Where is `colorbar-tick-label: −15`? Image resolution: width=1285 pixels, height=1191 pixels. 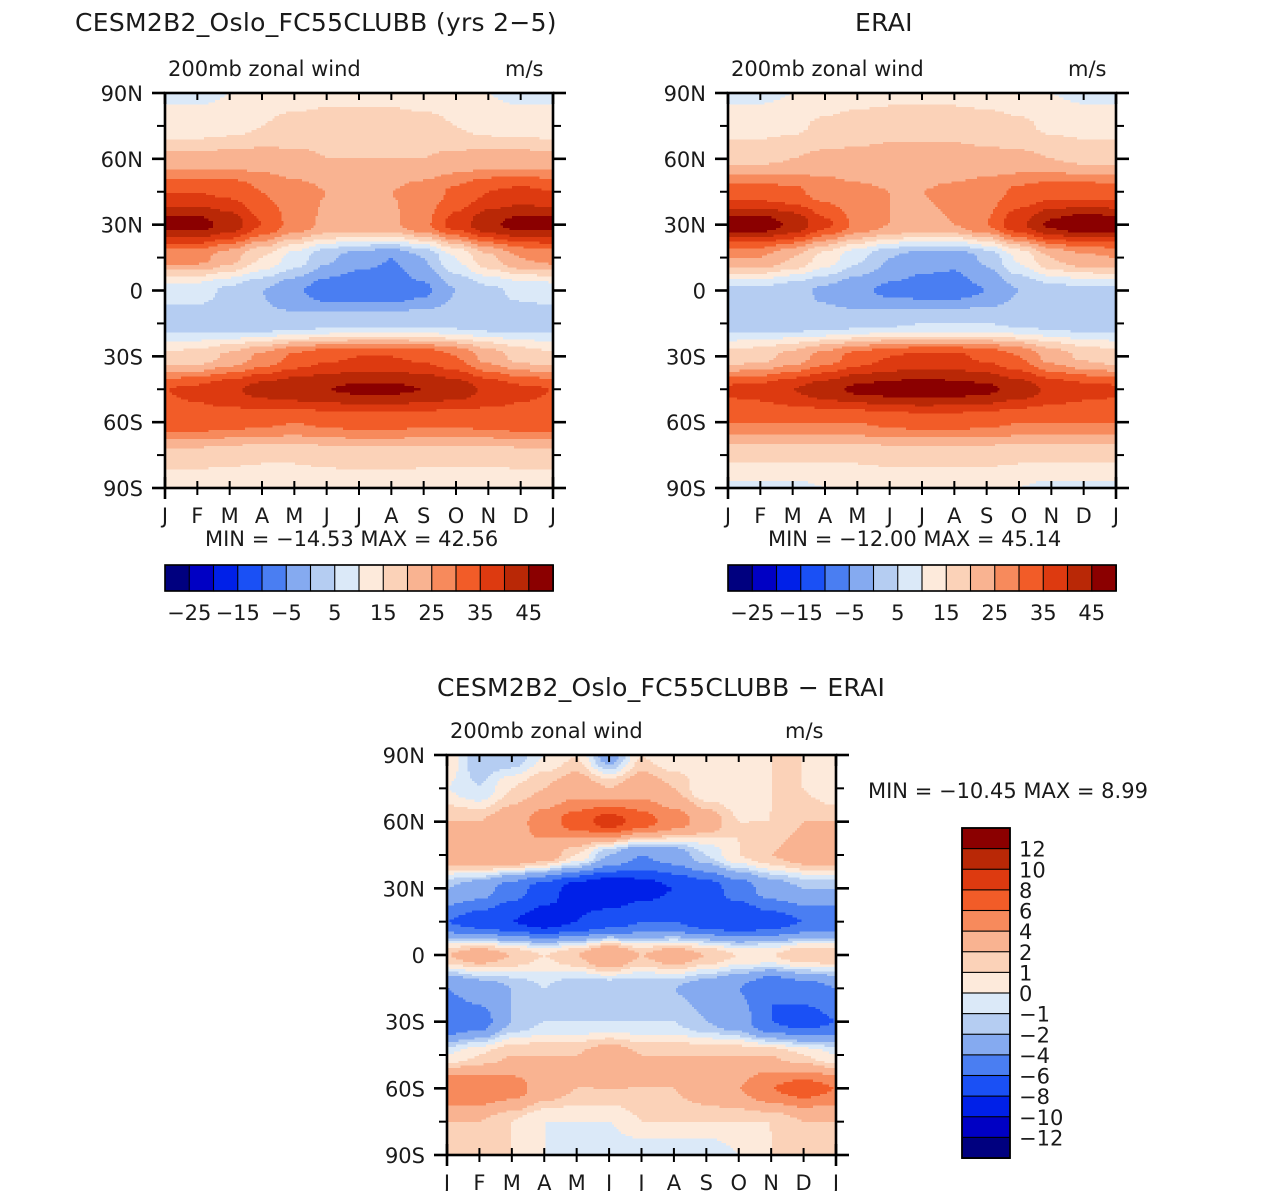
colorbar-tick-label: −15 is located at coordinates (801, 613).